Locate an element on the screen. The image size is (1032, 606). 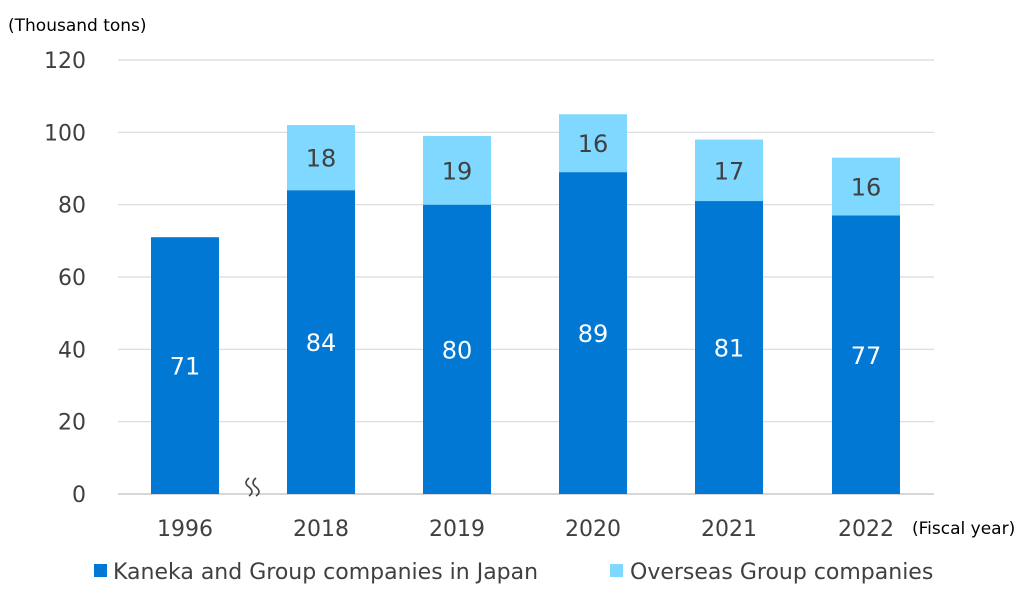
bar-overseas-2022 is located at coordinates (866, 186).